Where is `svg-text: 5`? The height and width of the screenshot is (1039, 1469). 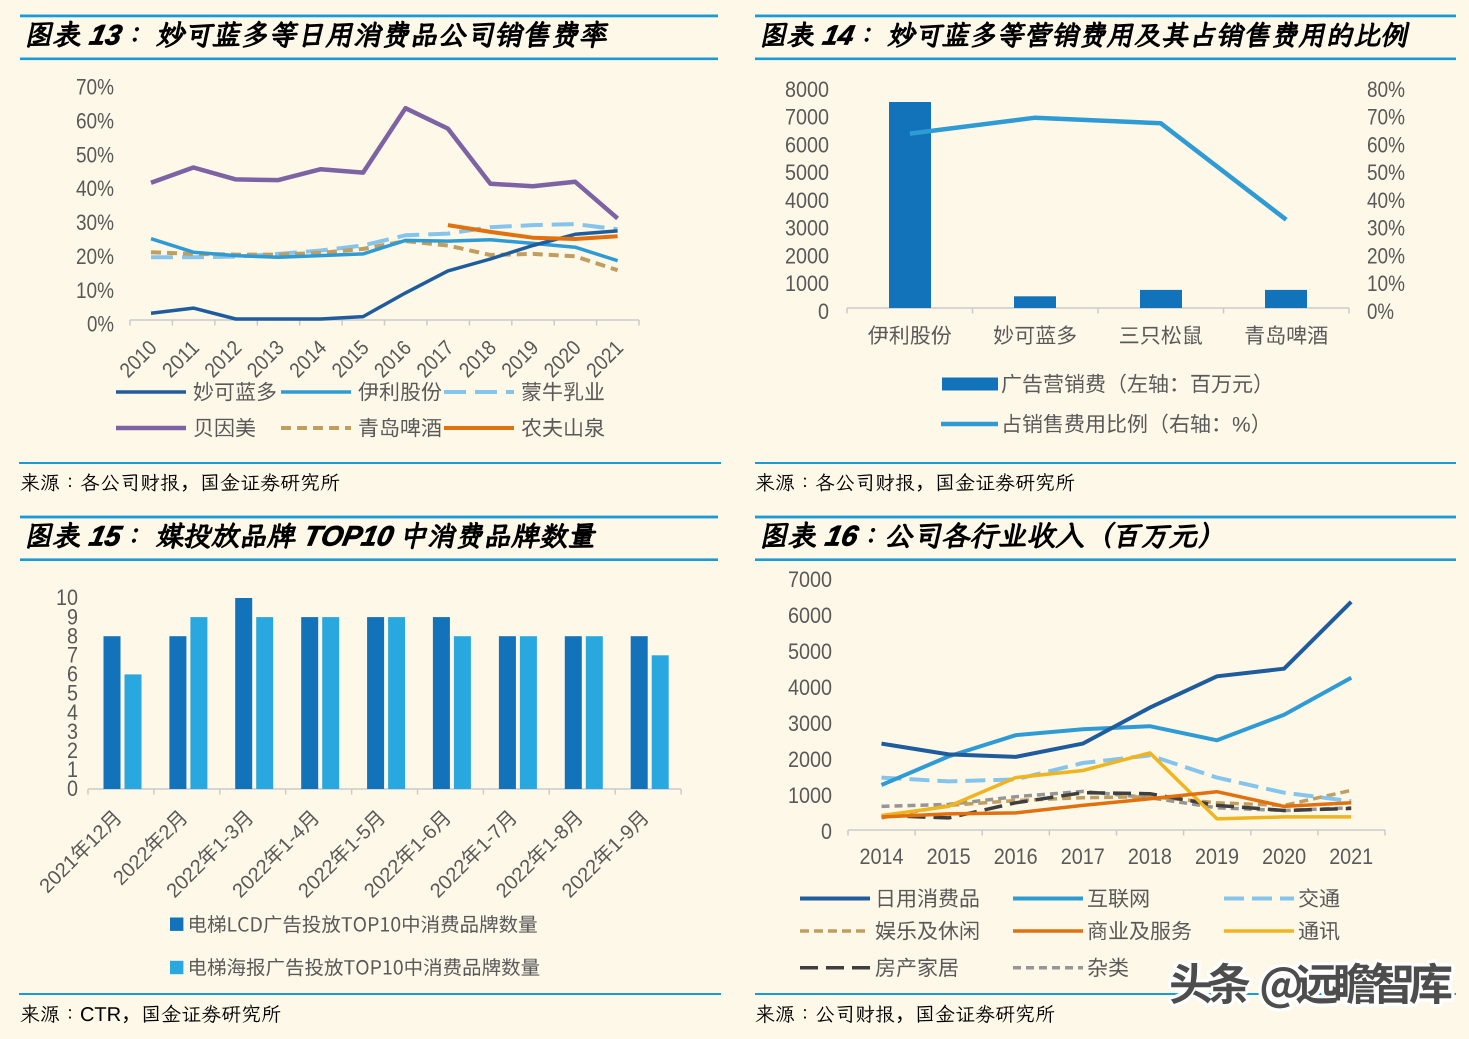 svg-text: 5 is located at coordinates (72, 693).